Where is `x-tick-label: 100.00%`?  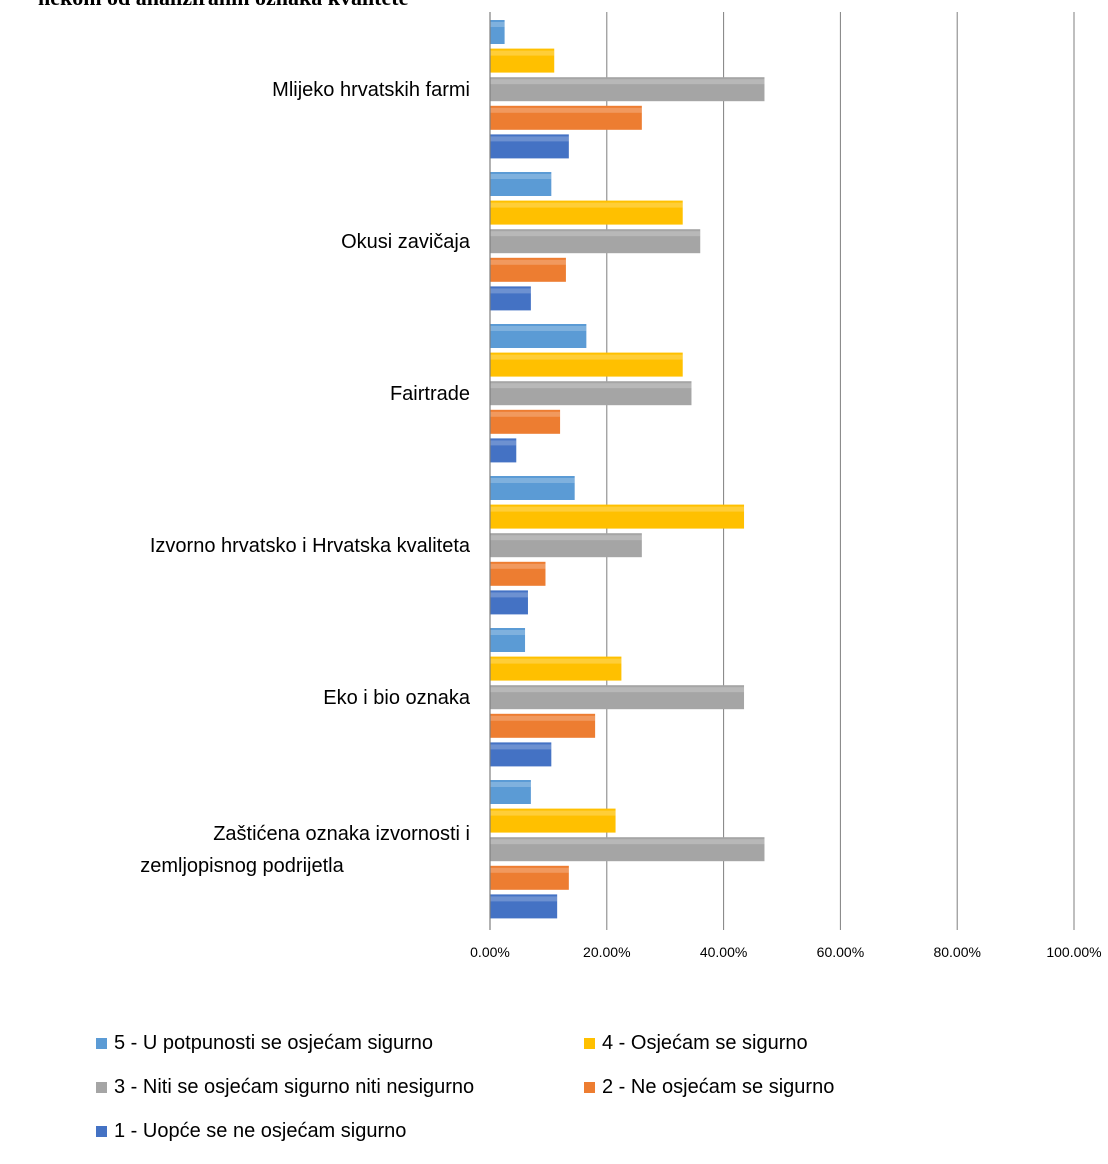
x-tick-label: 100.00% is located at coordinates (1073, 952).